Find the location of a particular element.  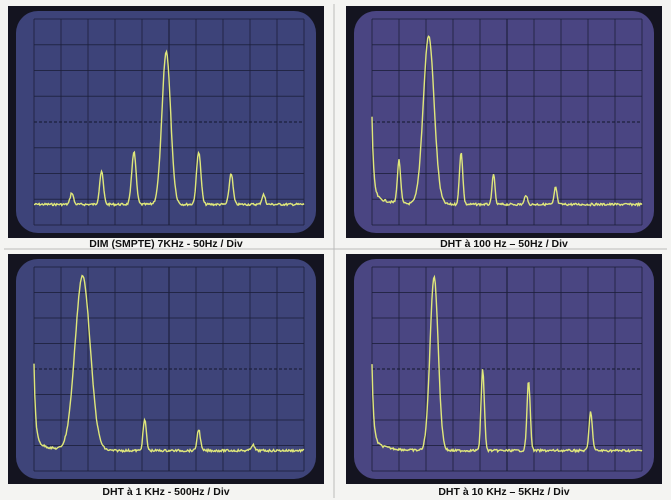

caption: DHT à 1 KHz - 500Hz / Div is located at coordinates (165, 492).